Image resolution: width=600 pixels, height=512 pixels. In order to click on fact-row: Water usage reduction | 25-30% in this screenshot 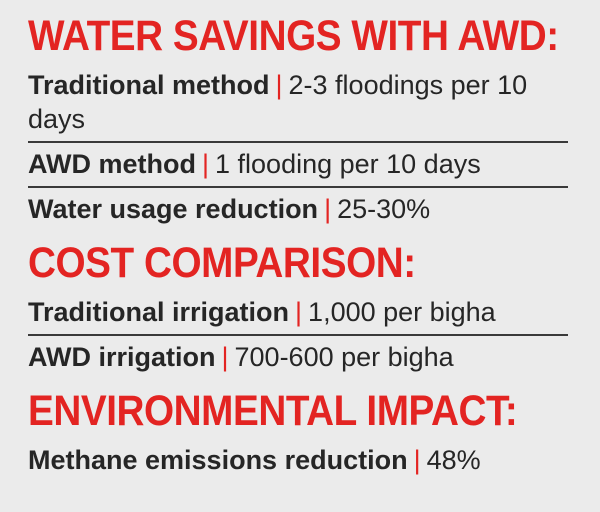, I will do `click(298, 209)`.